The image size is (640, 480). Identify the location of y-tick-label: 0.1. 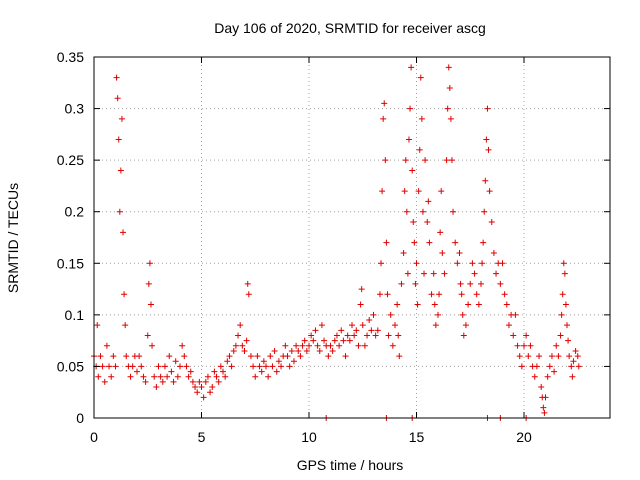
(75, 315).